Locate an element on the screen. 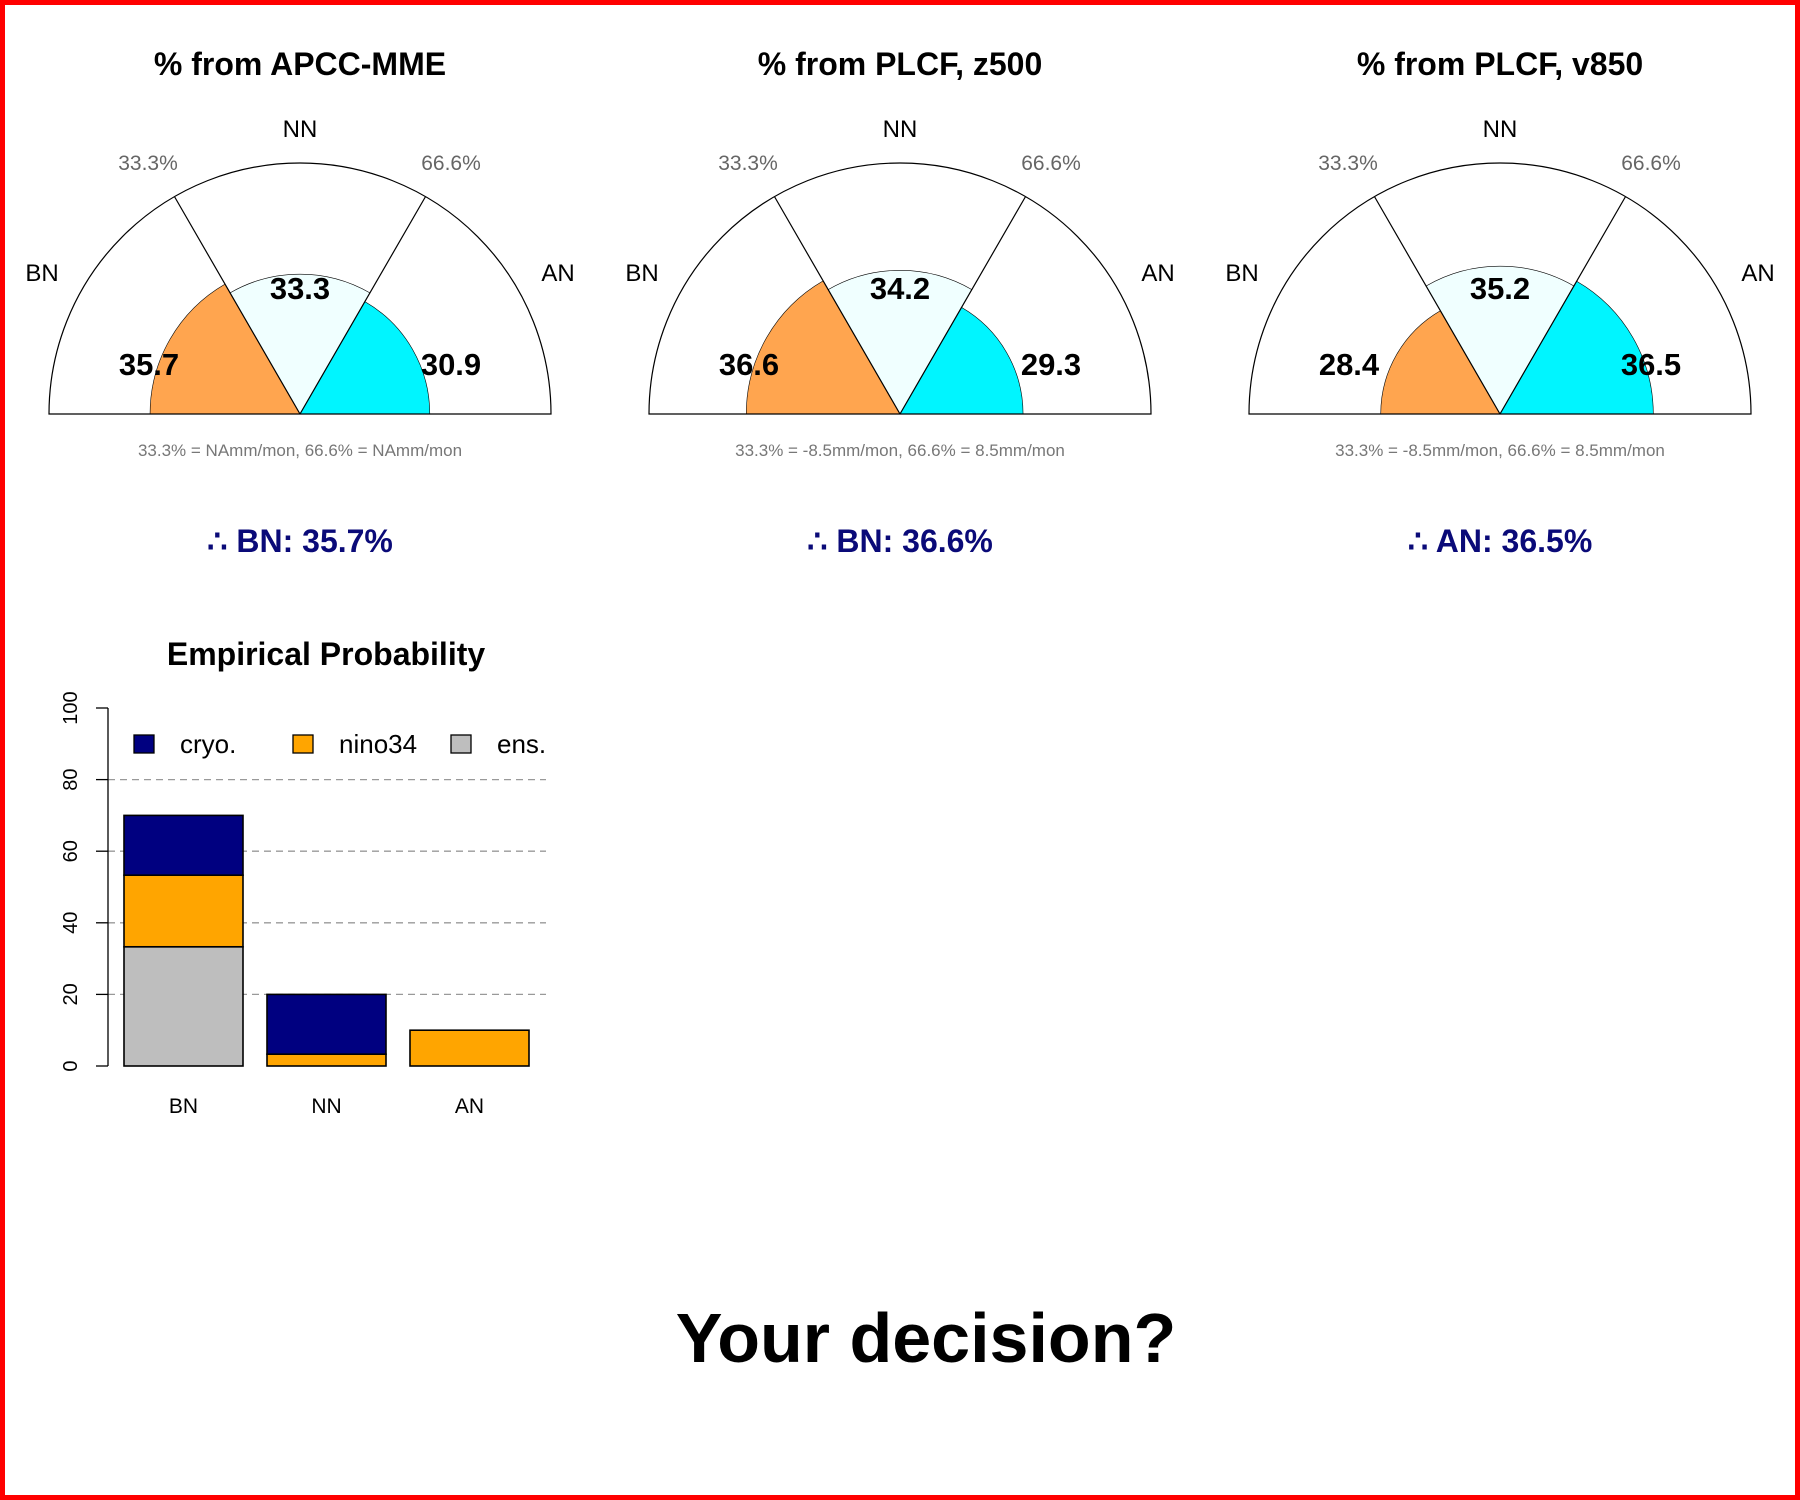  gauge-conclusion: ∴ BN: 36.6% is located at coordinates (900, 541).